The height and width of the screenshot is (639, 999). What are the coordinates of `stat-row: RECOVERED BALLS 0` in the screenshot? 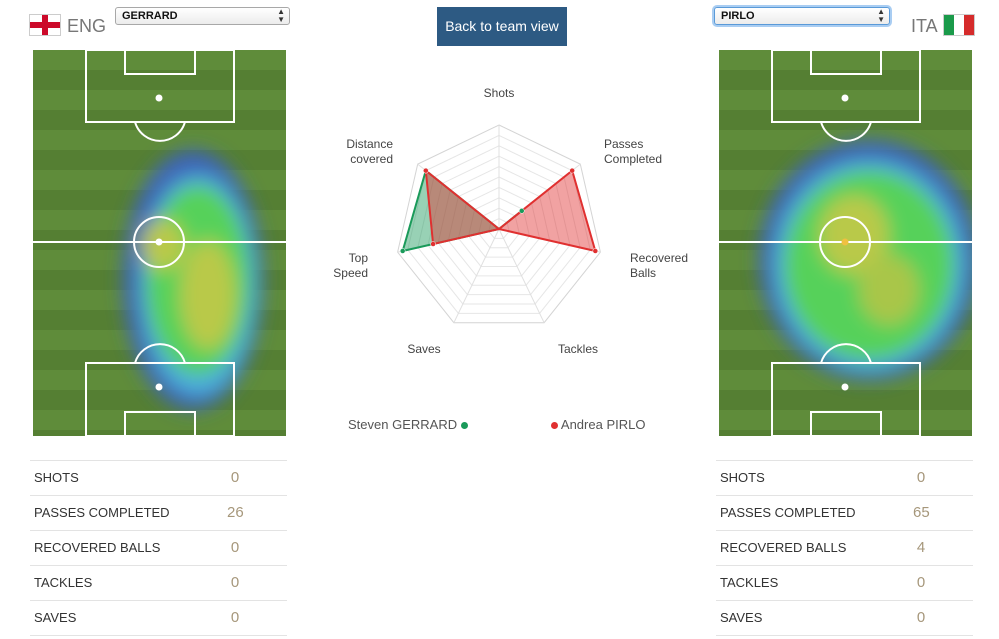 It's located at (158, 547).